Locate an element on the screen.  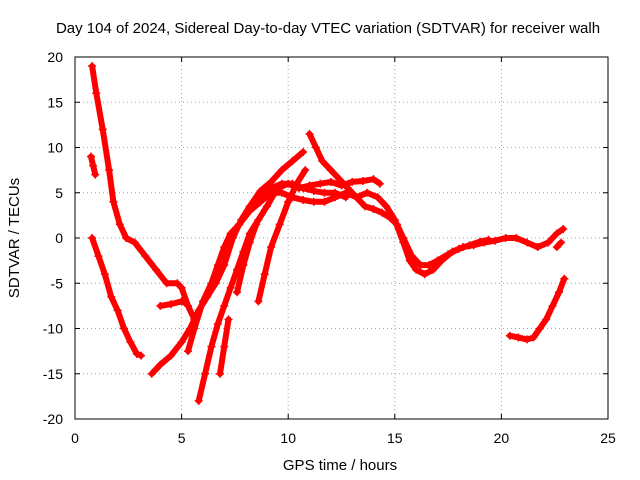
series-s10 is located at coordinates (282, 236).